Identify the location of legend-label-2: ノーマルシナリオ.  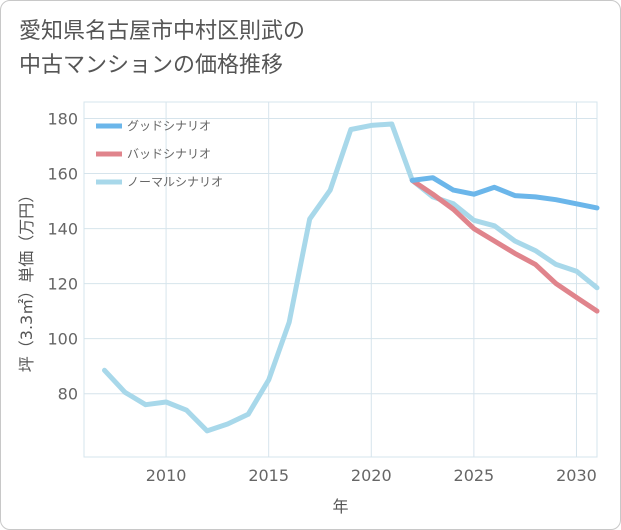
(175, 182).